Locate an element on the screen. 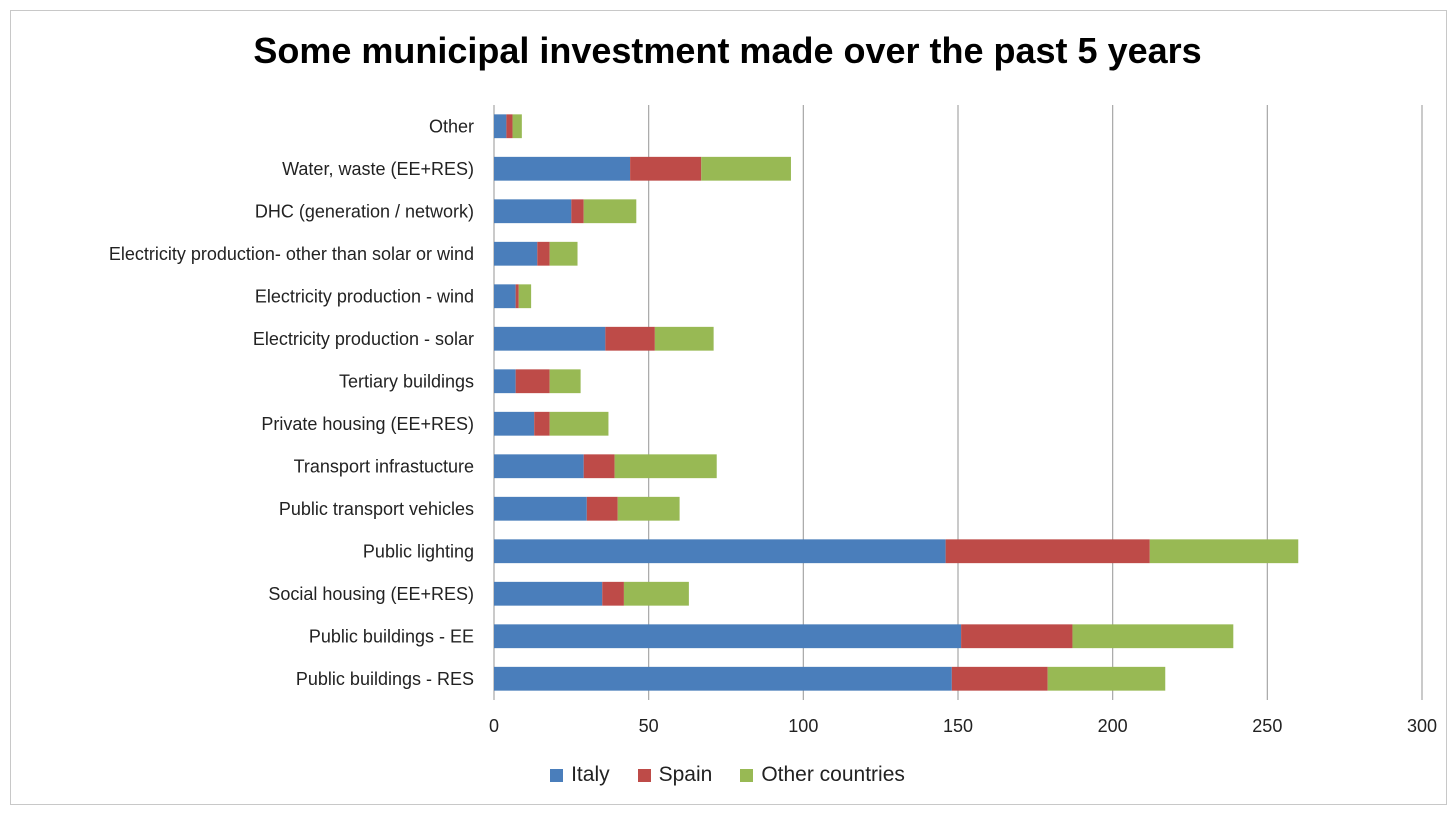 The height and width of the screenshot is (813, 1455). legend-label-italy: Italy is located at coordinates (590, 774).